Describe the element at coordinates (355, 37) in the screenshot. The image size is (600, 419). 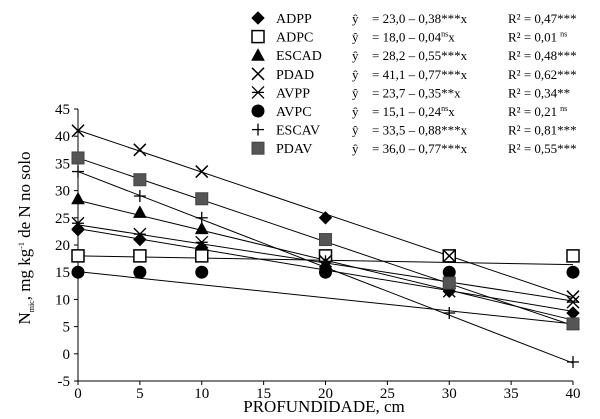
I see `legend-yhat-adpc: ŷ` at that location.